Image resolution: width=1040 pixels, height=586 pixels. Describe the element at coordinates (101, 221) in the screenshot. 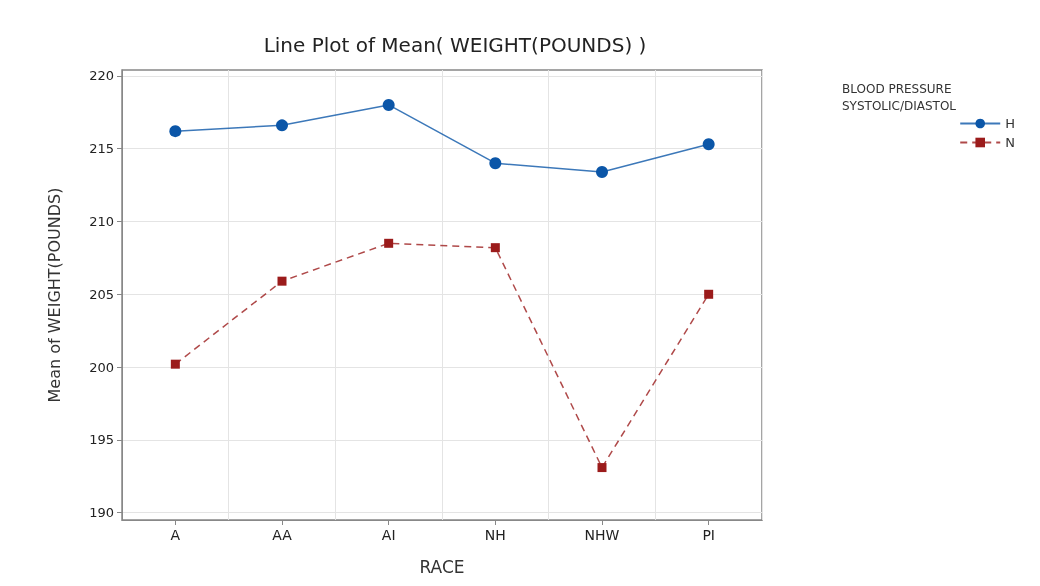

I see `y-tick-label: 210` at that location.